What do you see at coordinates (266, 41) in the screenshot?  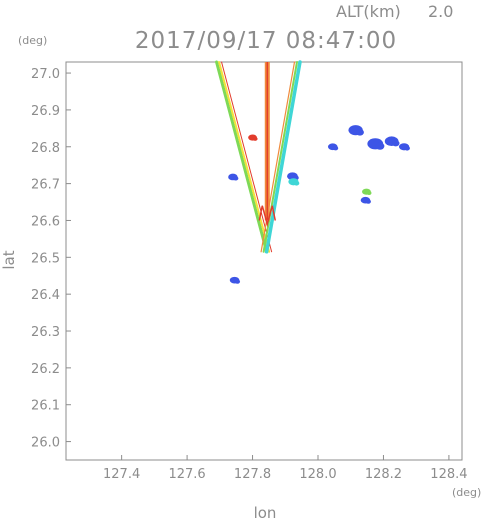 I see `chart-title: 2017/09/17 08:47:00` at bounding box center [266, 41].